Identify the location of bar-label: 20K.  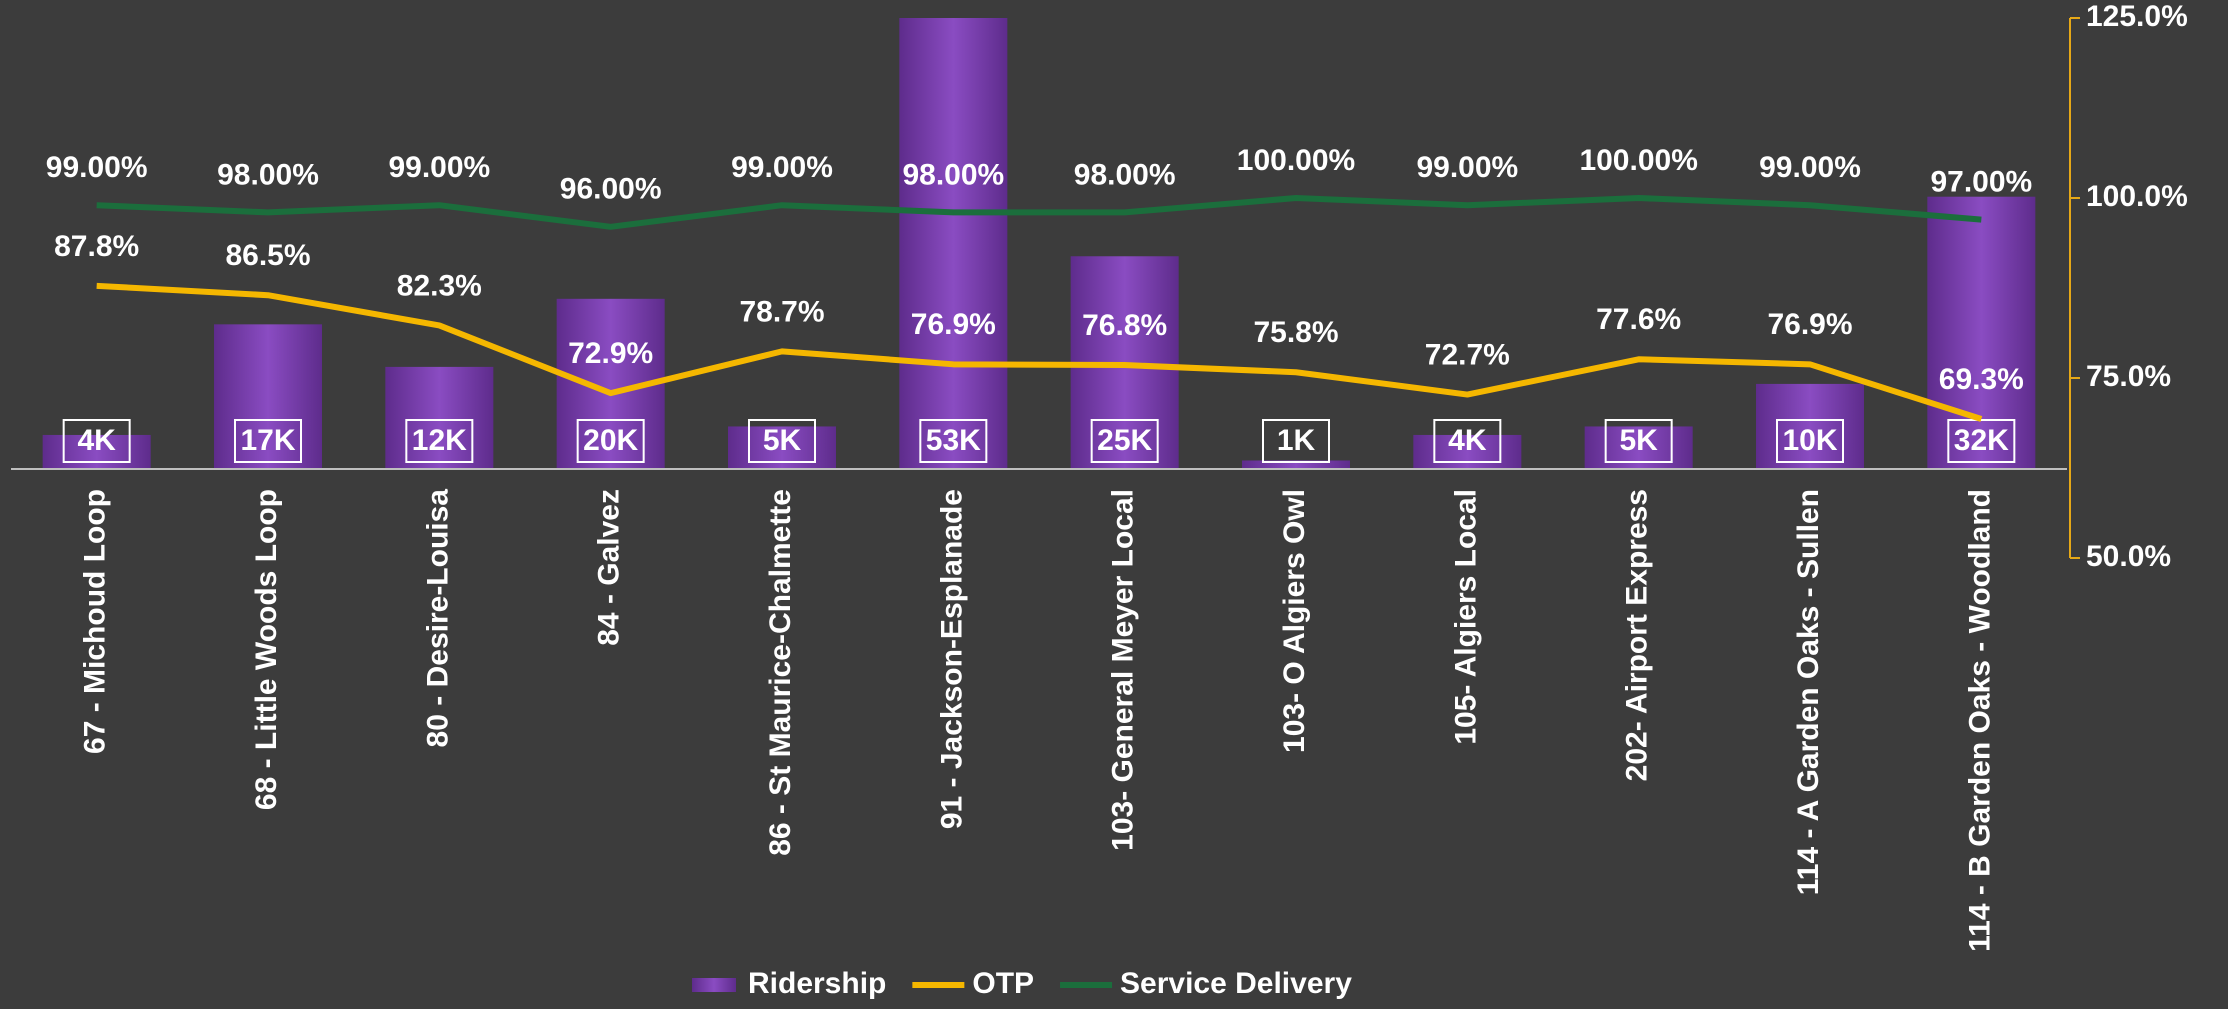
(610, 440).